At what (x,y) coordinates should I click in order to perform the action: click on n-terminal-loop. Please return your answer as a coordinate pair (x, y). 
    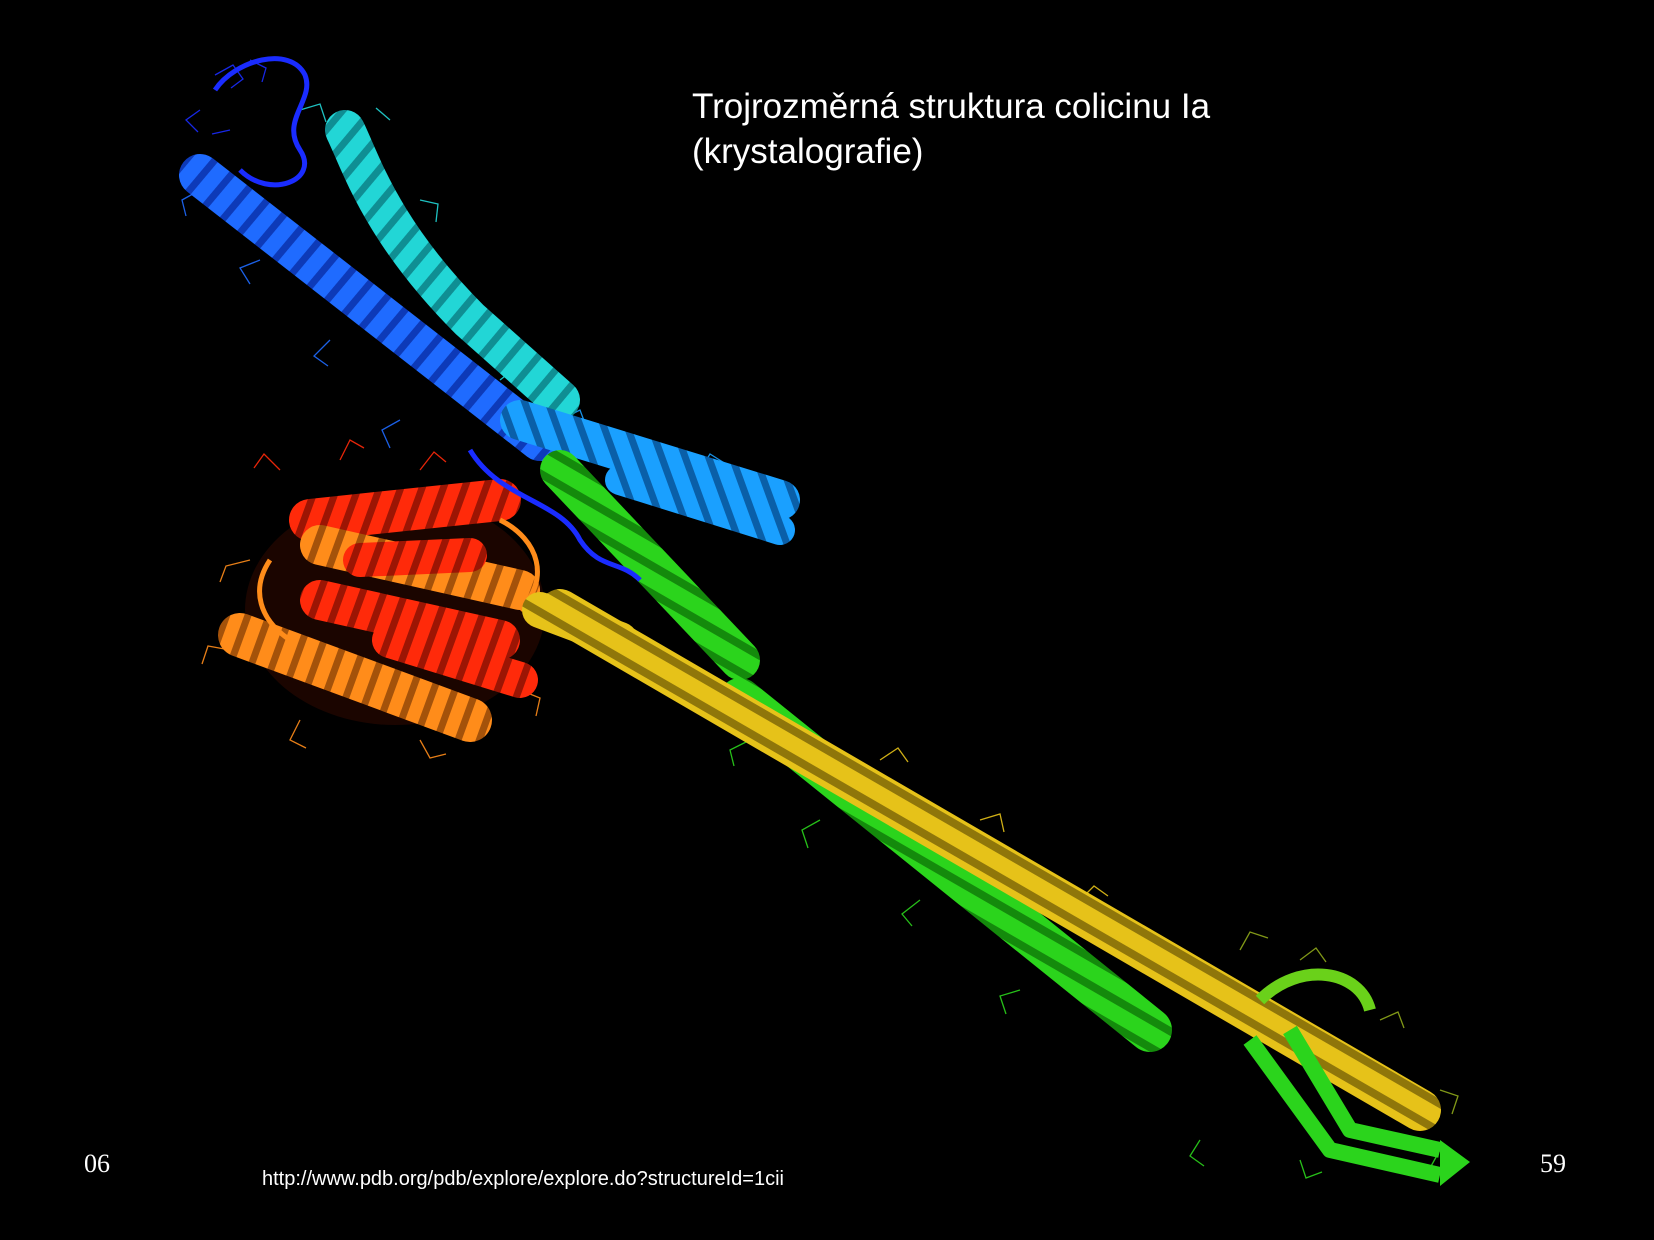
    Looking at the image, I should click on (261, 122).